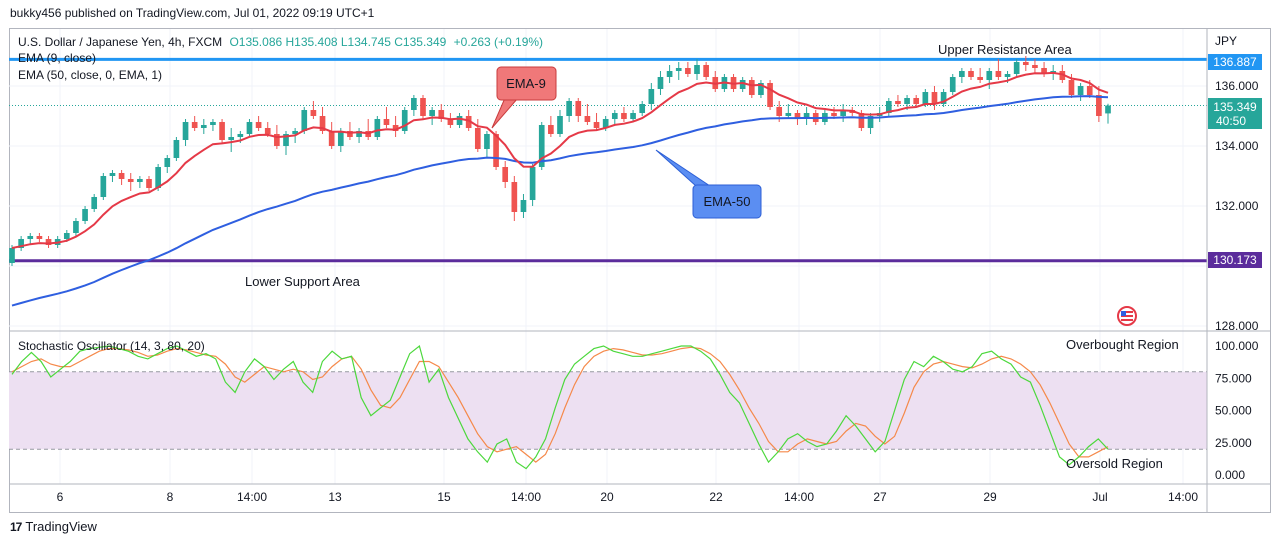 Image resolution: width=1280 pixels, height=546 pixels. Describe the element at coordinates (1226, 41) in the screenshot. I see `currency-label: JPY` at that location.